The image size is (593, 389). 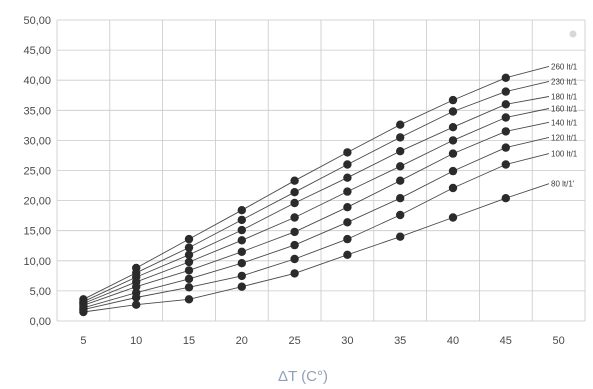 What do you see at coordinates (563, 184) in the screenshot?
I see `series-label: 80 lt/1'` at bounding box center [563, 184].